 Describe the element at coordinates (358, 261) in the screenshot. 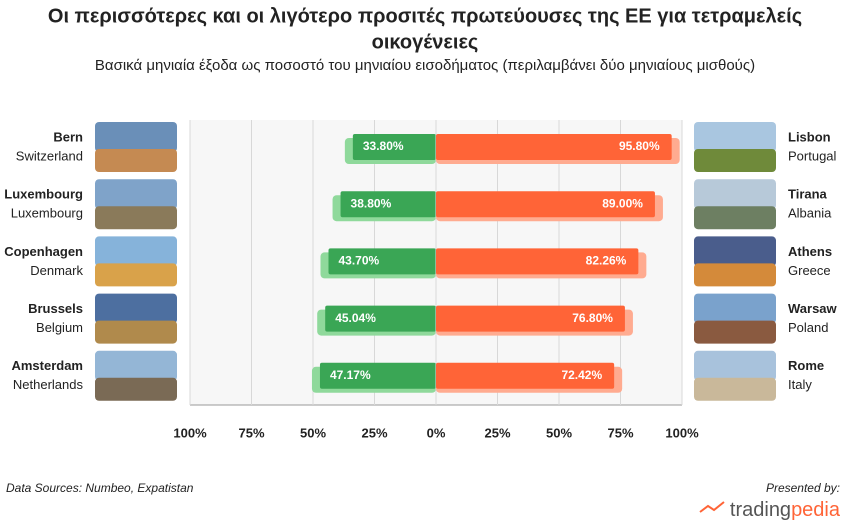

I see `value-label: 43.70%` at that location.